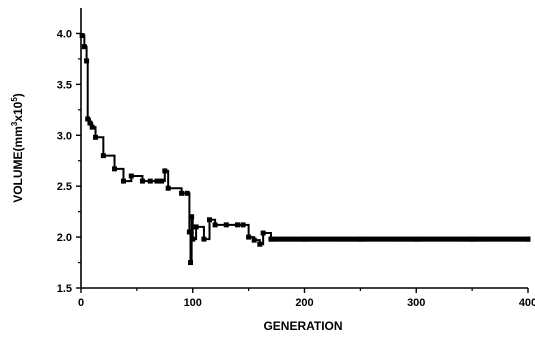 This screenshot has height=338, width=535. I want to click on y-tick-label: 3.5, so click(64, 85).